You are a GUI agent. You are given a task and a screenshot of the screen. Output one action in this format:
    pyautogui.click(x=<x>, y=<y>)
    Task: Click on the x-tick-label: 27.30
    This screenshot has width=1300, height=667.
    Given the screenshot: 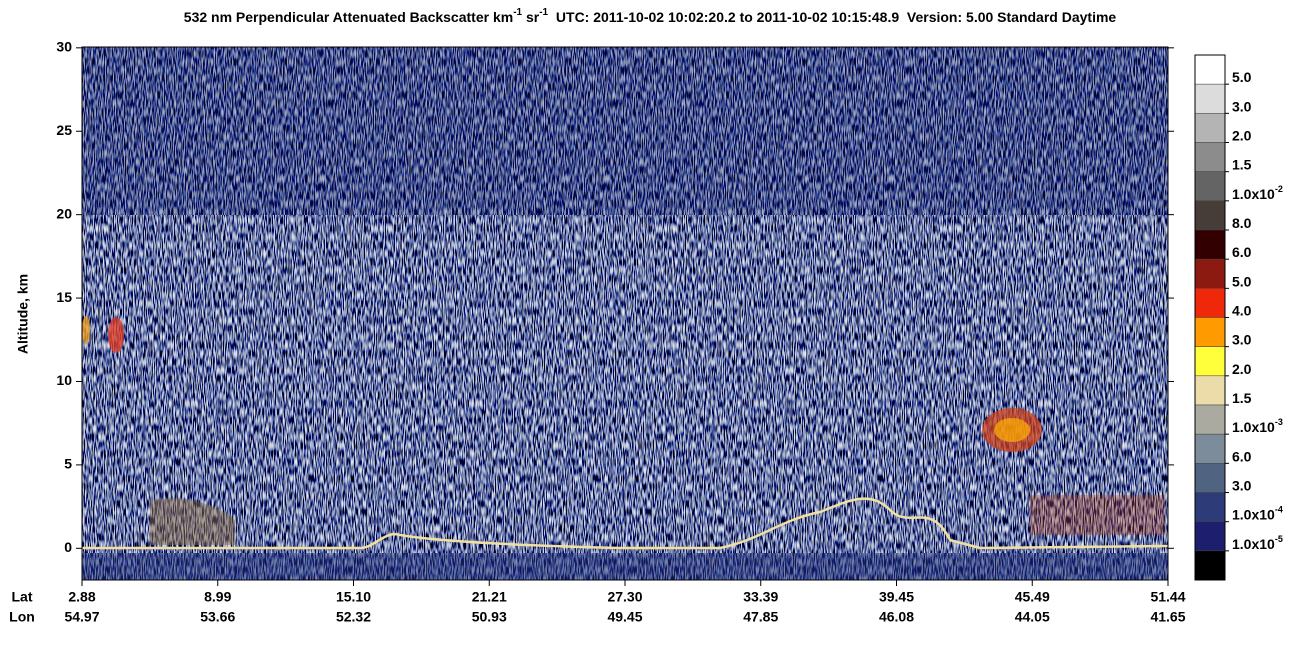 What is the action you would take?
    pyautogui.click(x=624, y=597)
    